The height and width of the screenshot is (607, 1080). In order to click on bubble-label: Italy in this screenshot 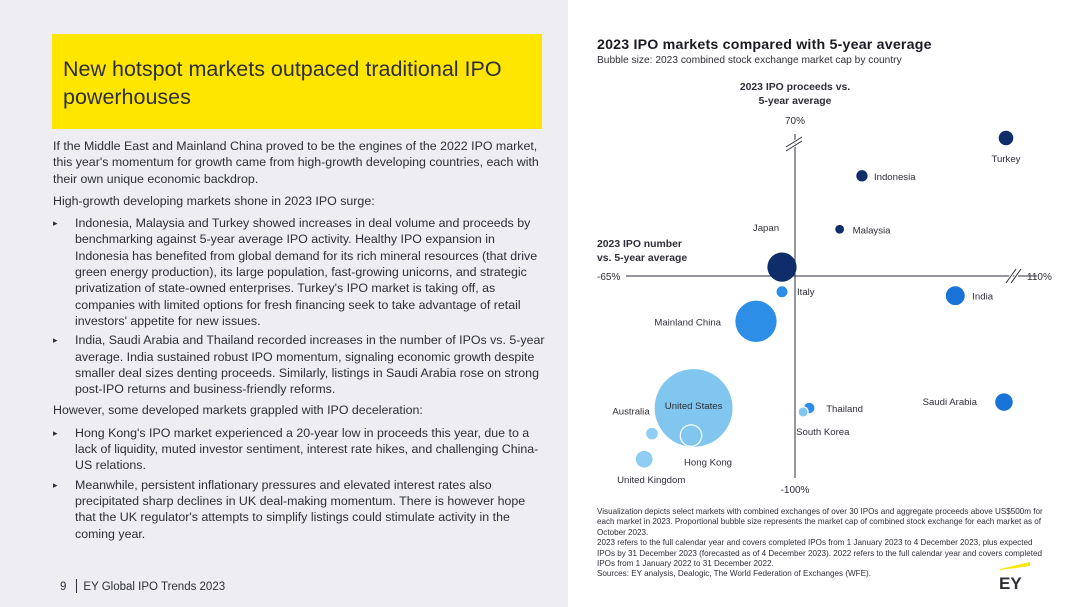, I will do `click(806, 292)`.